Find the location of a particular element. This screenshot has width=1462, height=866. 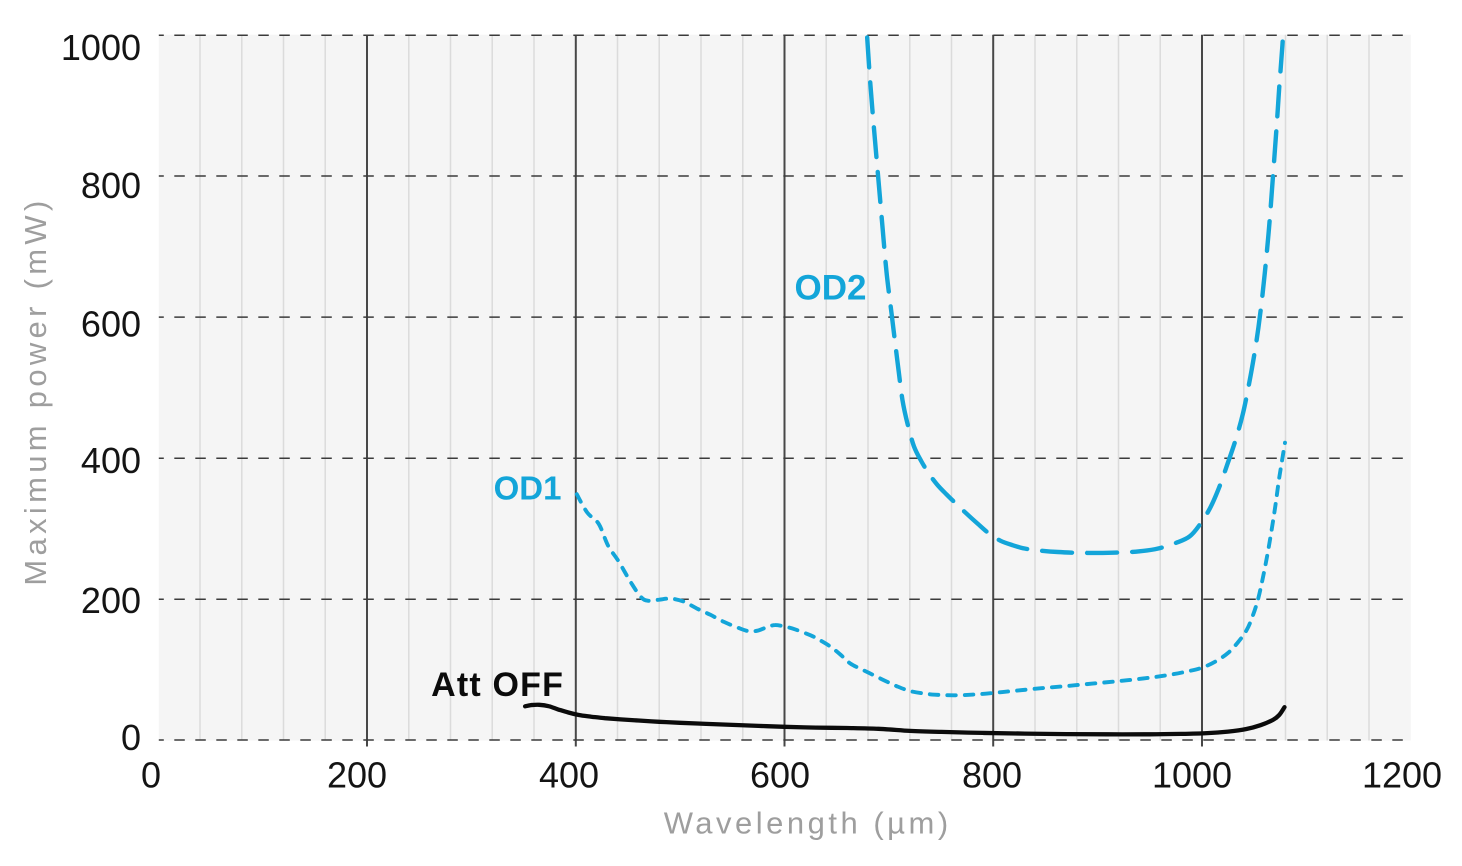

svg-text: 1200 is located at coordinates (1402, 774).